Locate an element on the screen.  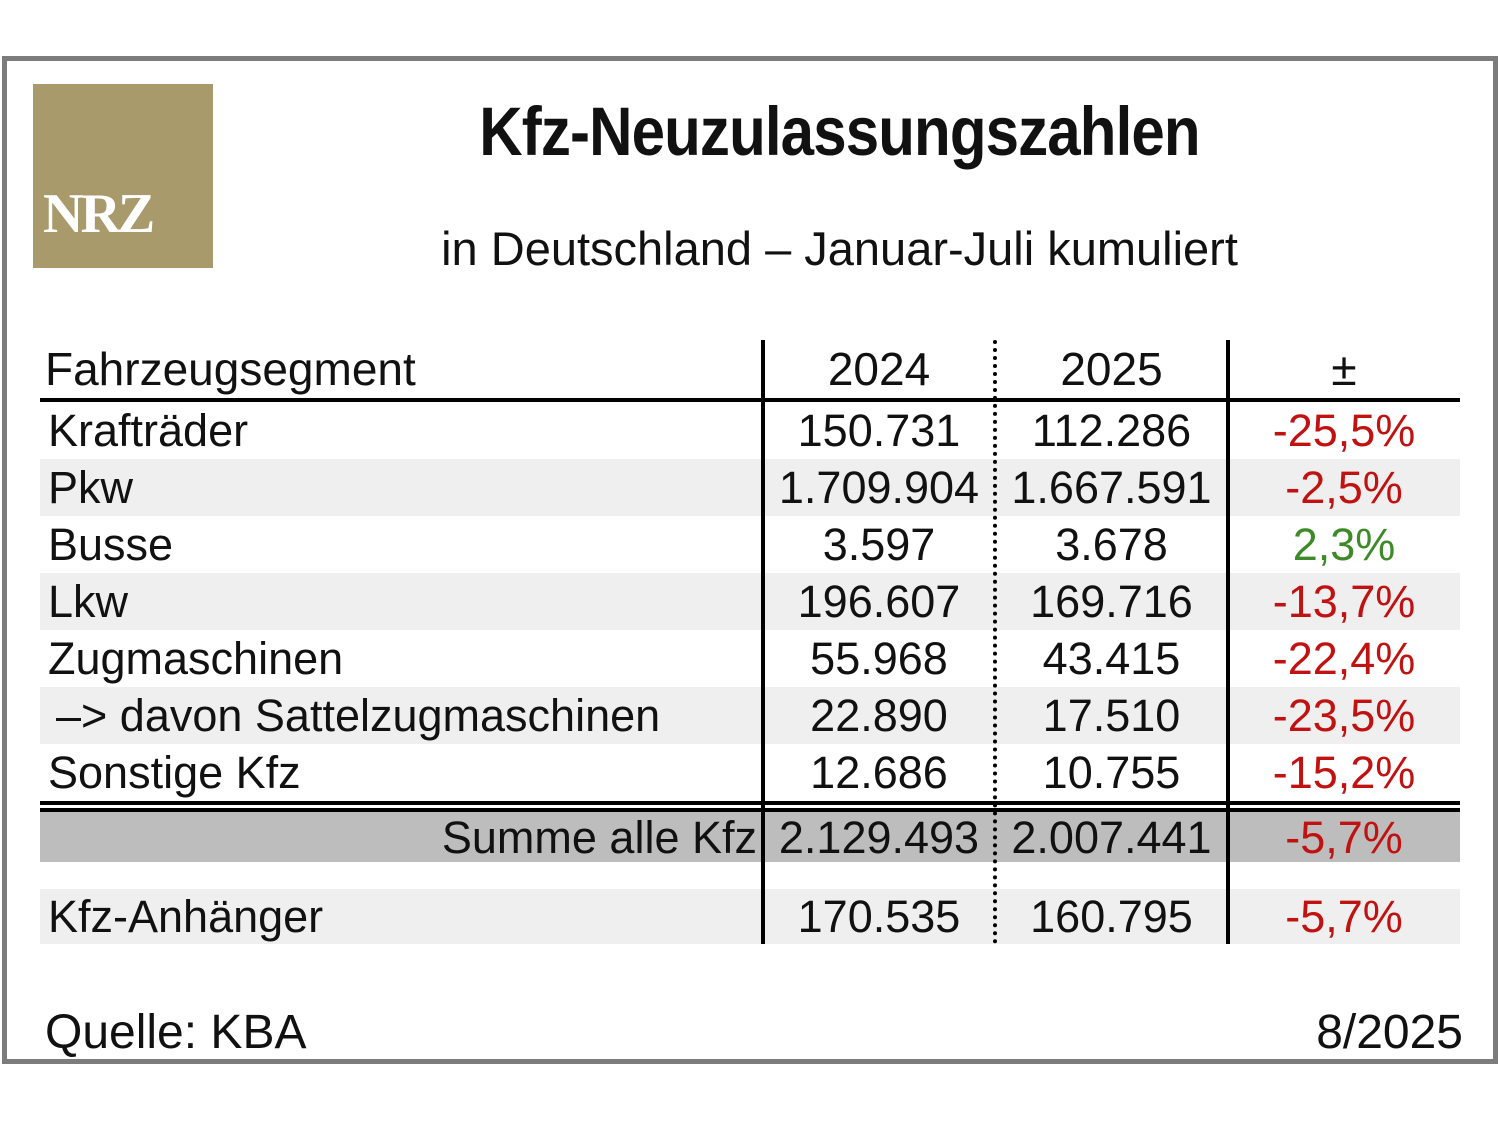
summary-change: -5,7% is located at coordinates (1344, 837).